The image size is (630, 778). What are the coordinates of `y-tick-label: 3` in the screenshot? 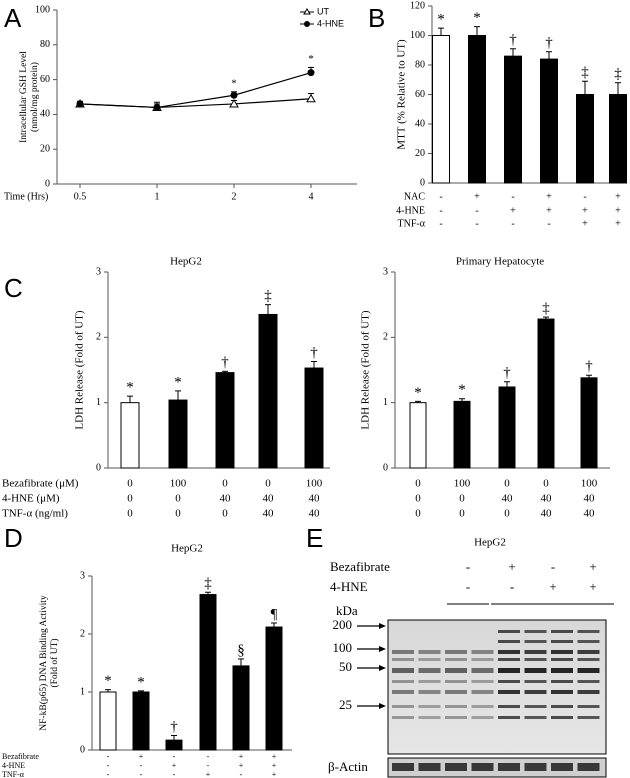 It's located at (98, 271).